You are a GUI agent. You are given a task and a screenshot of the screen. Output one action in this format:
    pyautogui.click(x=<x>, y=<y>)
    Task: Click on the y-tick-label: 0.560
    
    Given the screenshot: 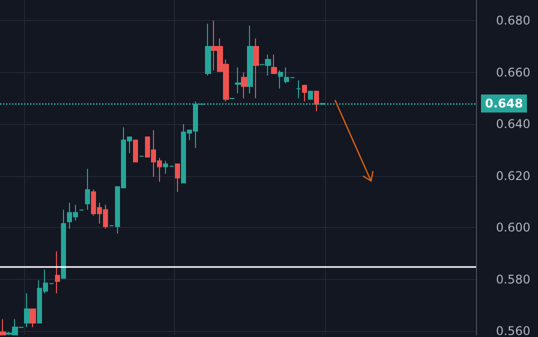 What is the action you would take?
    pyautogui.click(x=513, y=330)
    